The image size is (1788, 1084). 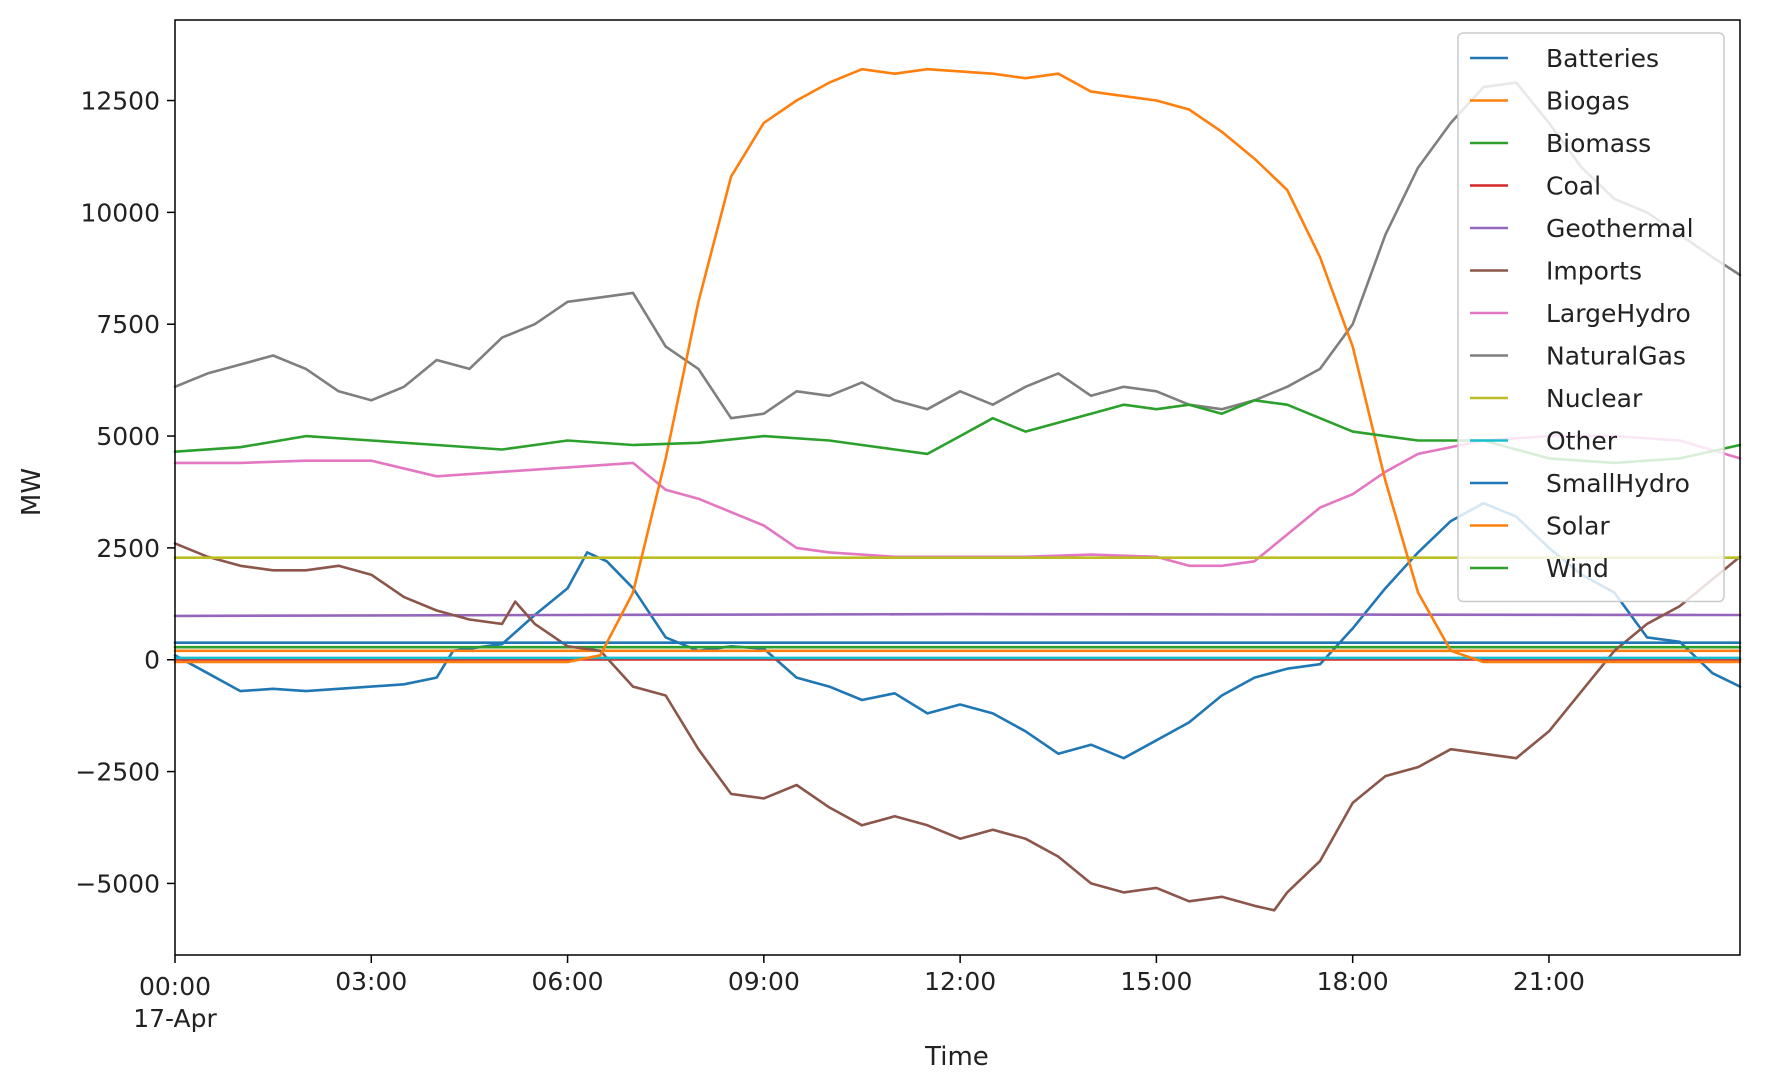 What do you see at coordinates (32, 492) in the screenshot?
I see `y-axis-label: MW` at bounding box center [32, 492].